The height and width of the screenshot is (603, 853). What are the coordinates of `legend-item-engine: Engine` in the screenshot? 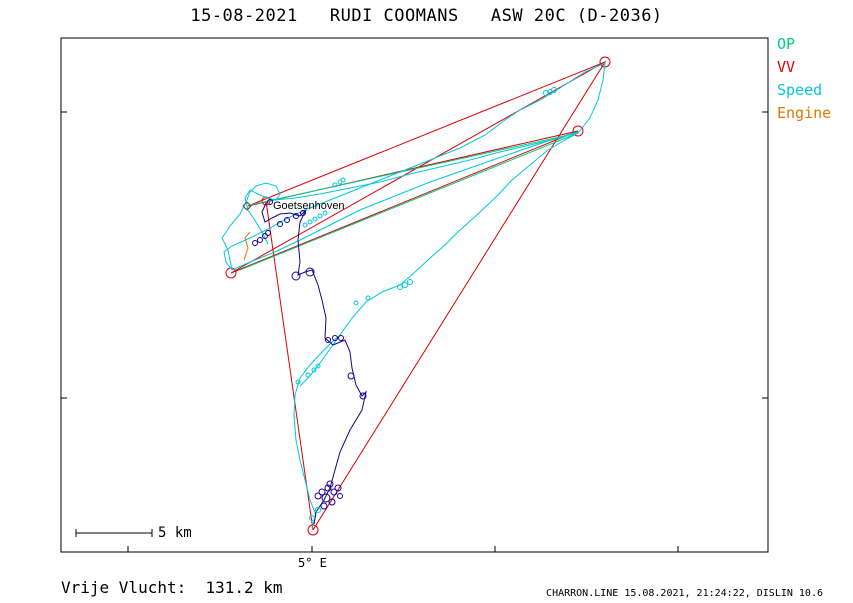 It's located at (804, 113).